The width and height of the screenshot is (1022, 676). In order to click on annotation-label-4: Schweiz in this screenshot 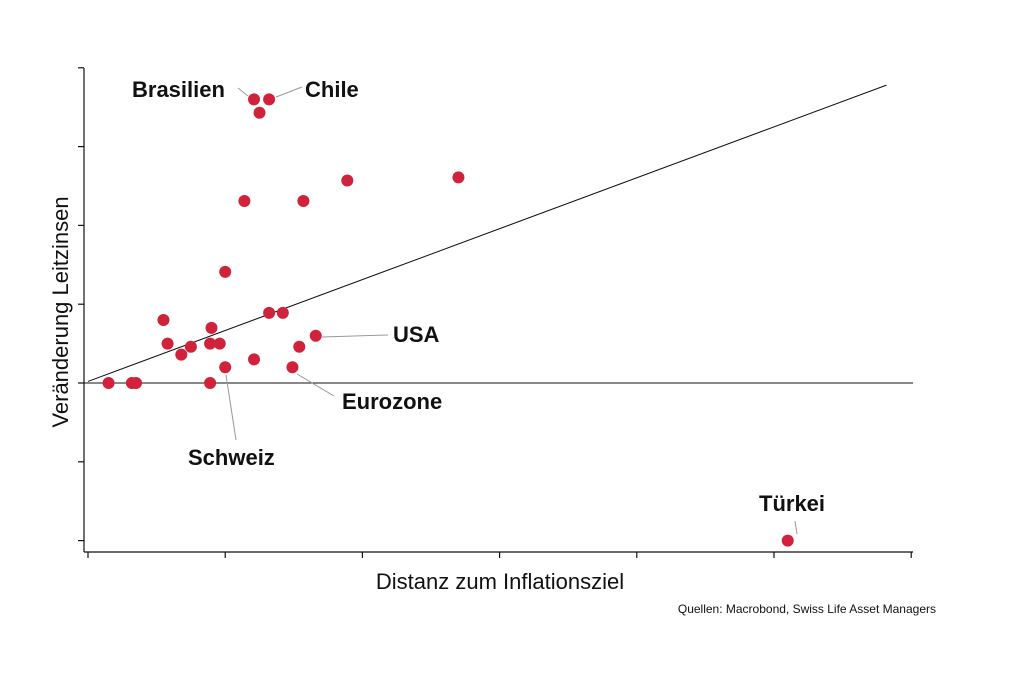, I will do `click(231, 457)`.